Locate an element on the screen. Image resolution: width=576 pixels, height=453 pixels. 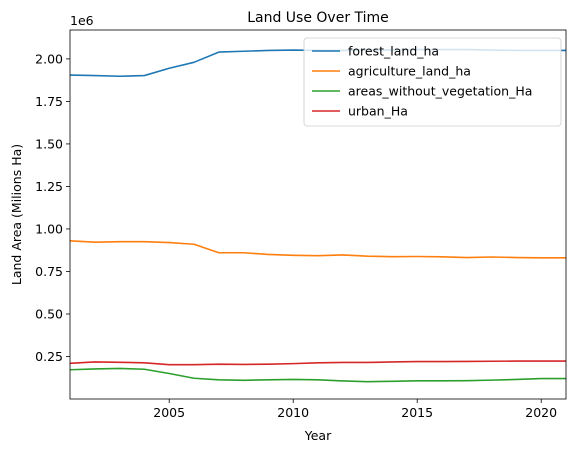
legend-label-agriculture_land_ha: agriculture_land_ha is located at coordinates (409, 71).